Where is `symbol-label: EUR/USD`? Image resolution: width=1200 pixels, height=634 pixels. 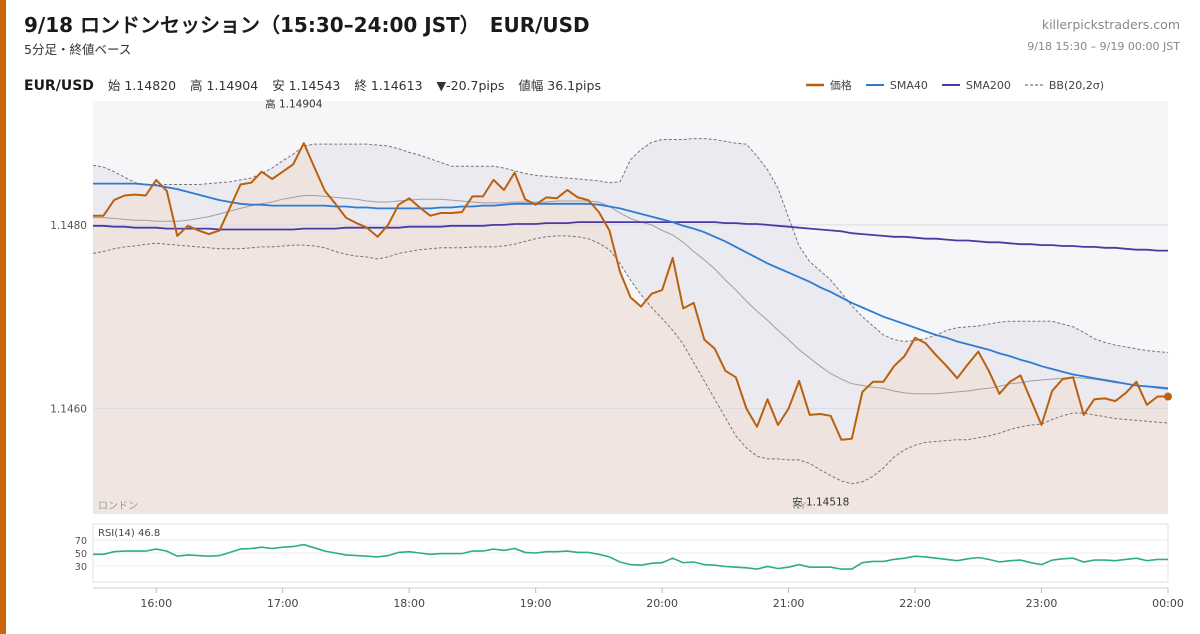 symbol-label: EUR/USD is located at coordinates (59, 86).